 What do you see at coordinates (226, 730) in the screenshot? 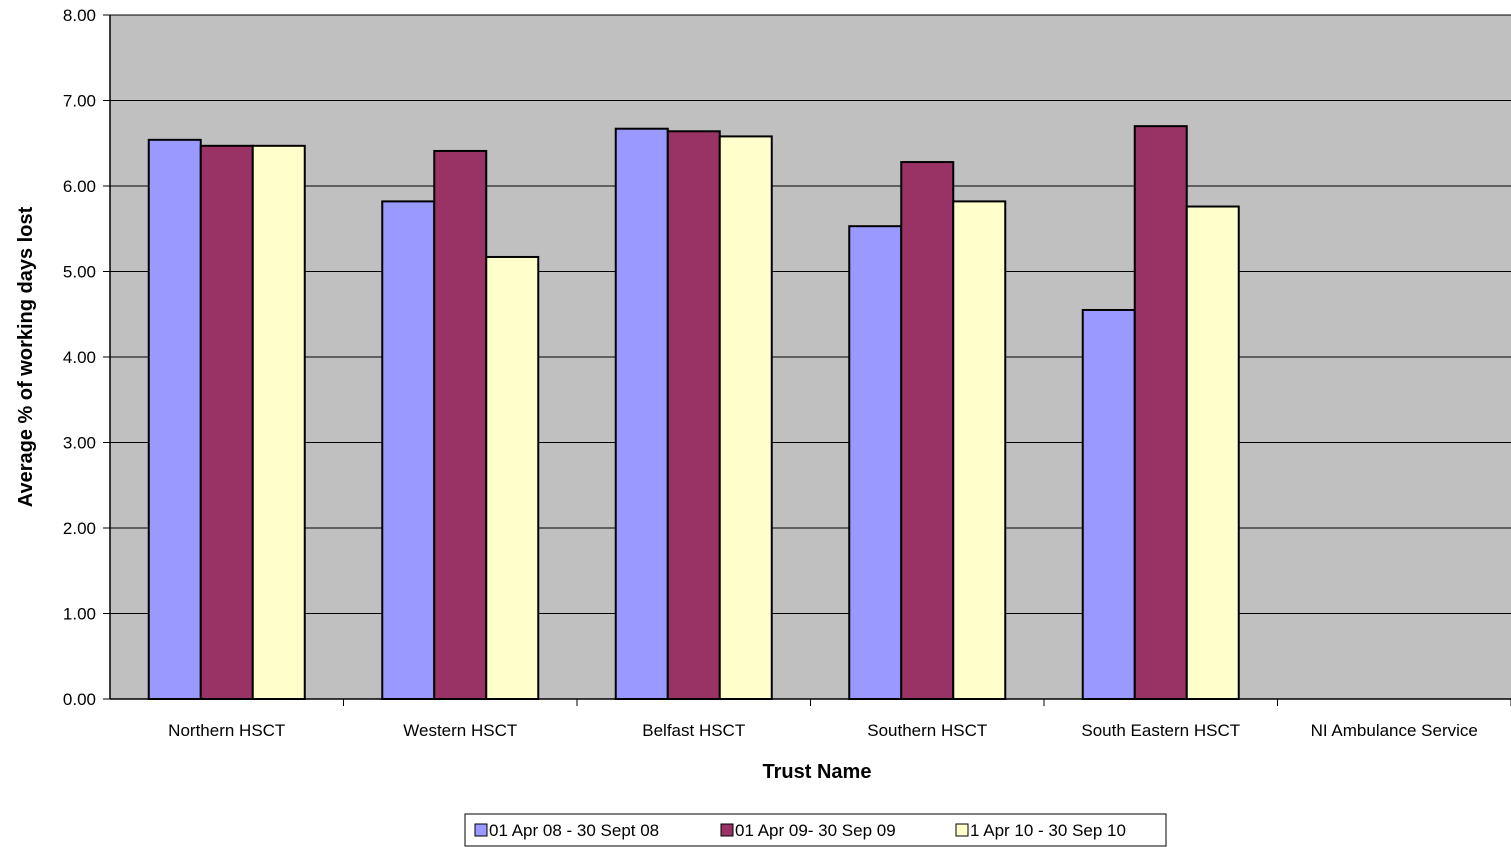
I see `x-tick-label: Northern HSCT` at bounding box center [226, 730].